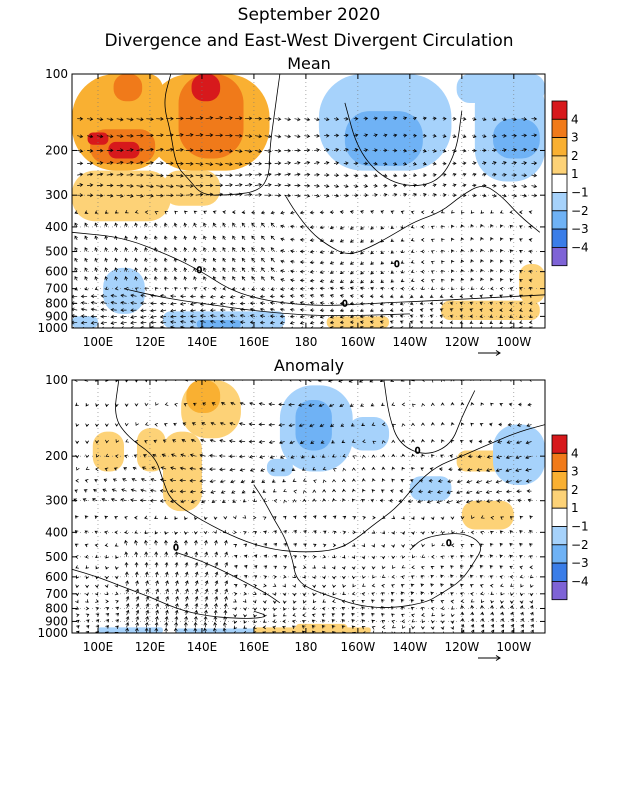  Describe the element at coordinates (150, 647) in the screenshot. I see `x-tick-label: 120E` at that location.